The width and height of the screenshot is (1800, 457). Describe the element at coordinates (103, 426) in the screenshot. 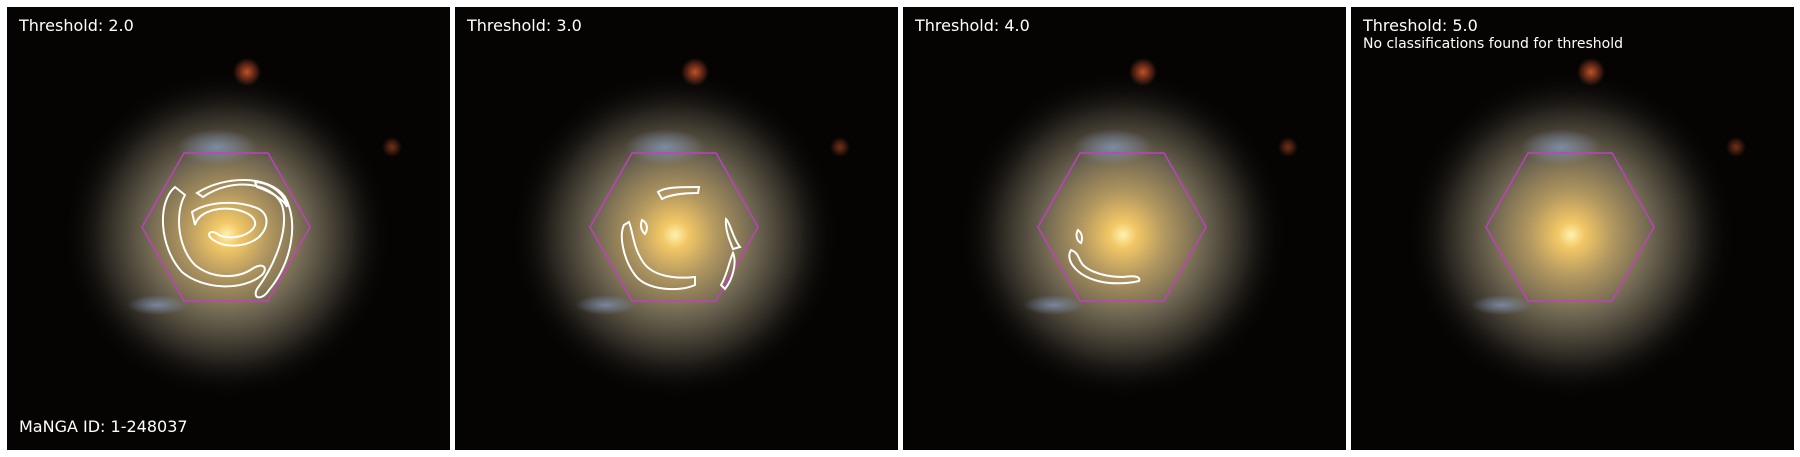

I see `manga-id-label: MaNGA ID: 1-248037` at that location.